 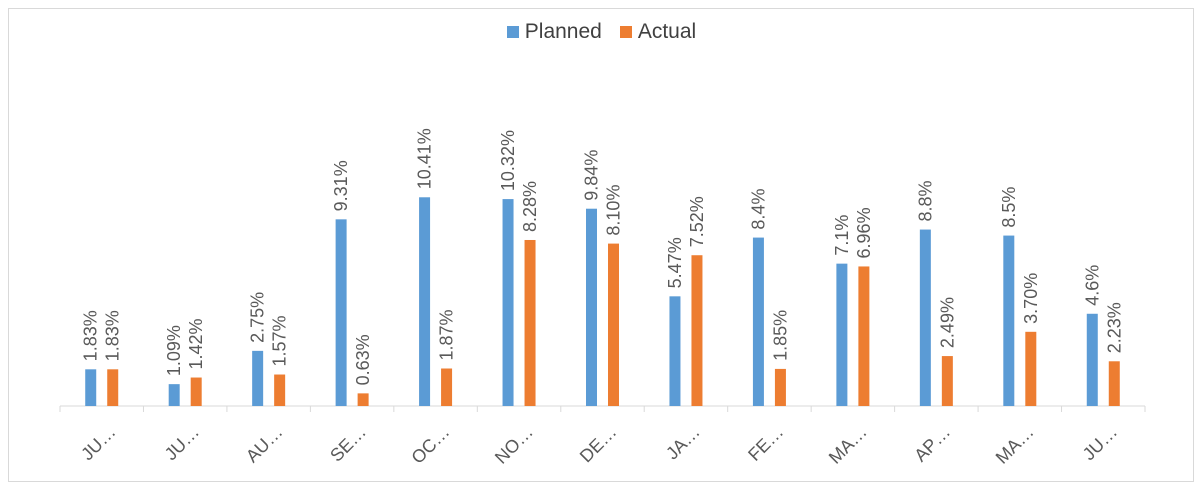 What do you see at coordinates (780, 335) in the screenshot?
I see `data-label-actual-8: 1.85%` at bounding box center [780, 335].